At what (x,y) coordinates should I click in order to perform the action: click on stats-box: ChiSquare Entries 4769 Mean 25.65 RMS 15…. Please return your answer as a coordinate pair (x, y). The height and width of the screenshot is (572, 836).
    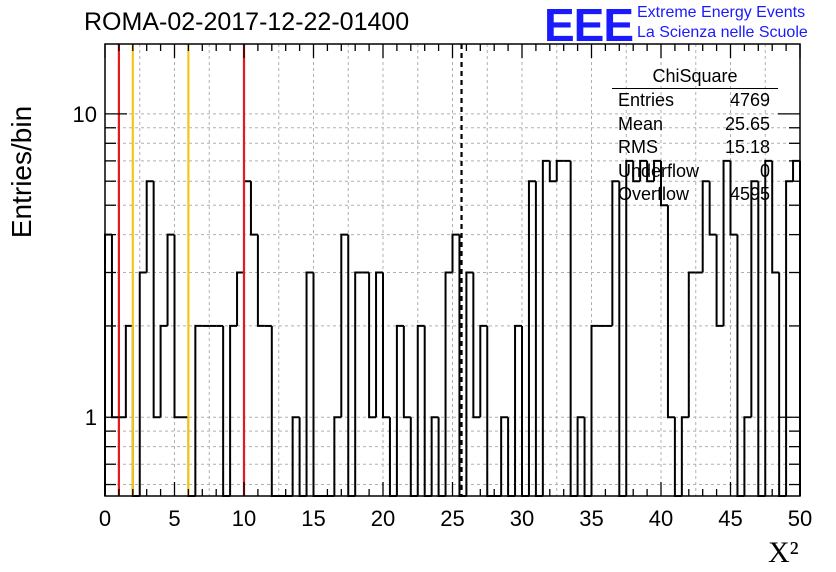
    Looking at the image, I should click on (695, 135).